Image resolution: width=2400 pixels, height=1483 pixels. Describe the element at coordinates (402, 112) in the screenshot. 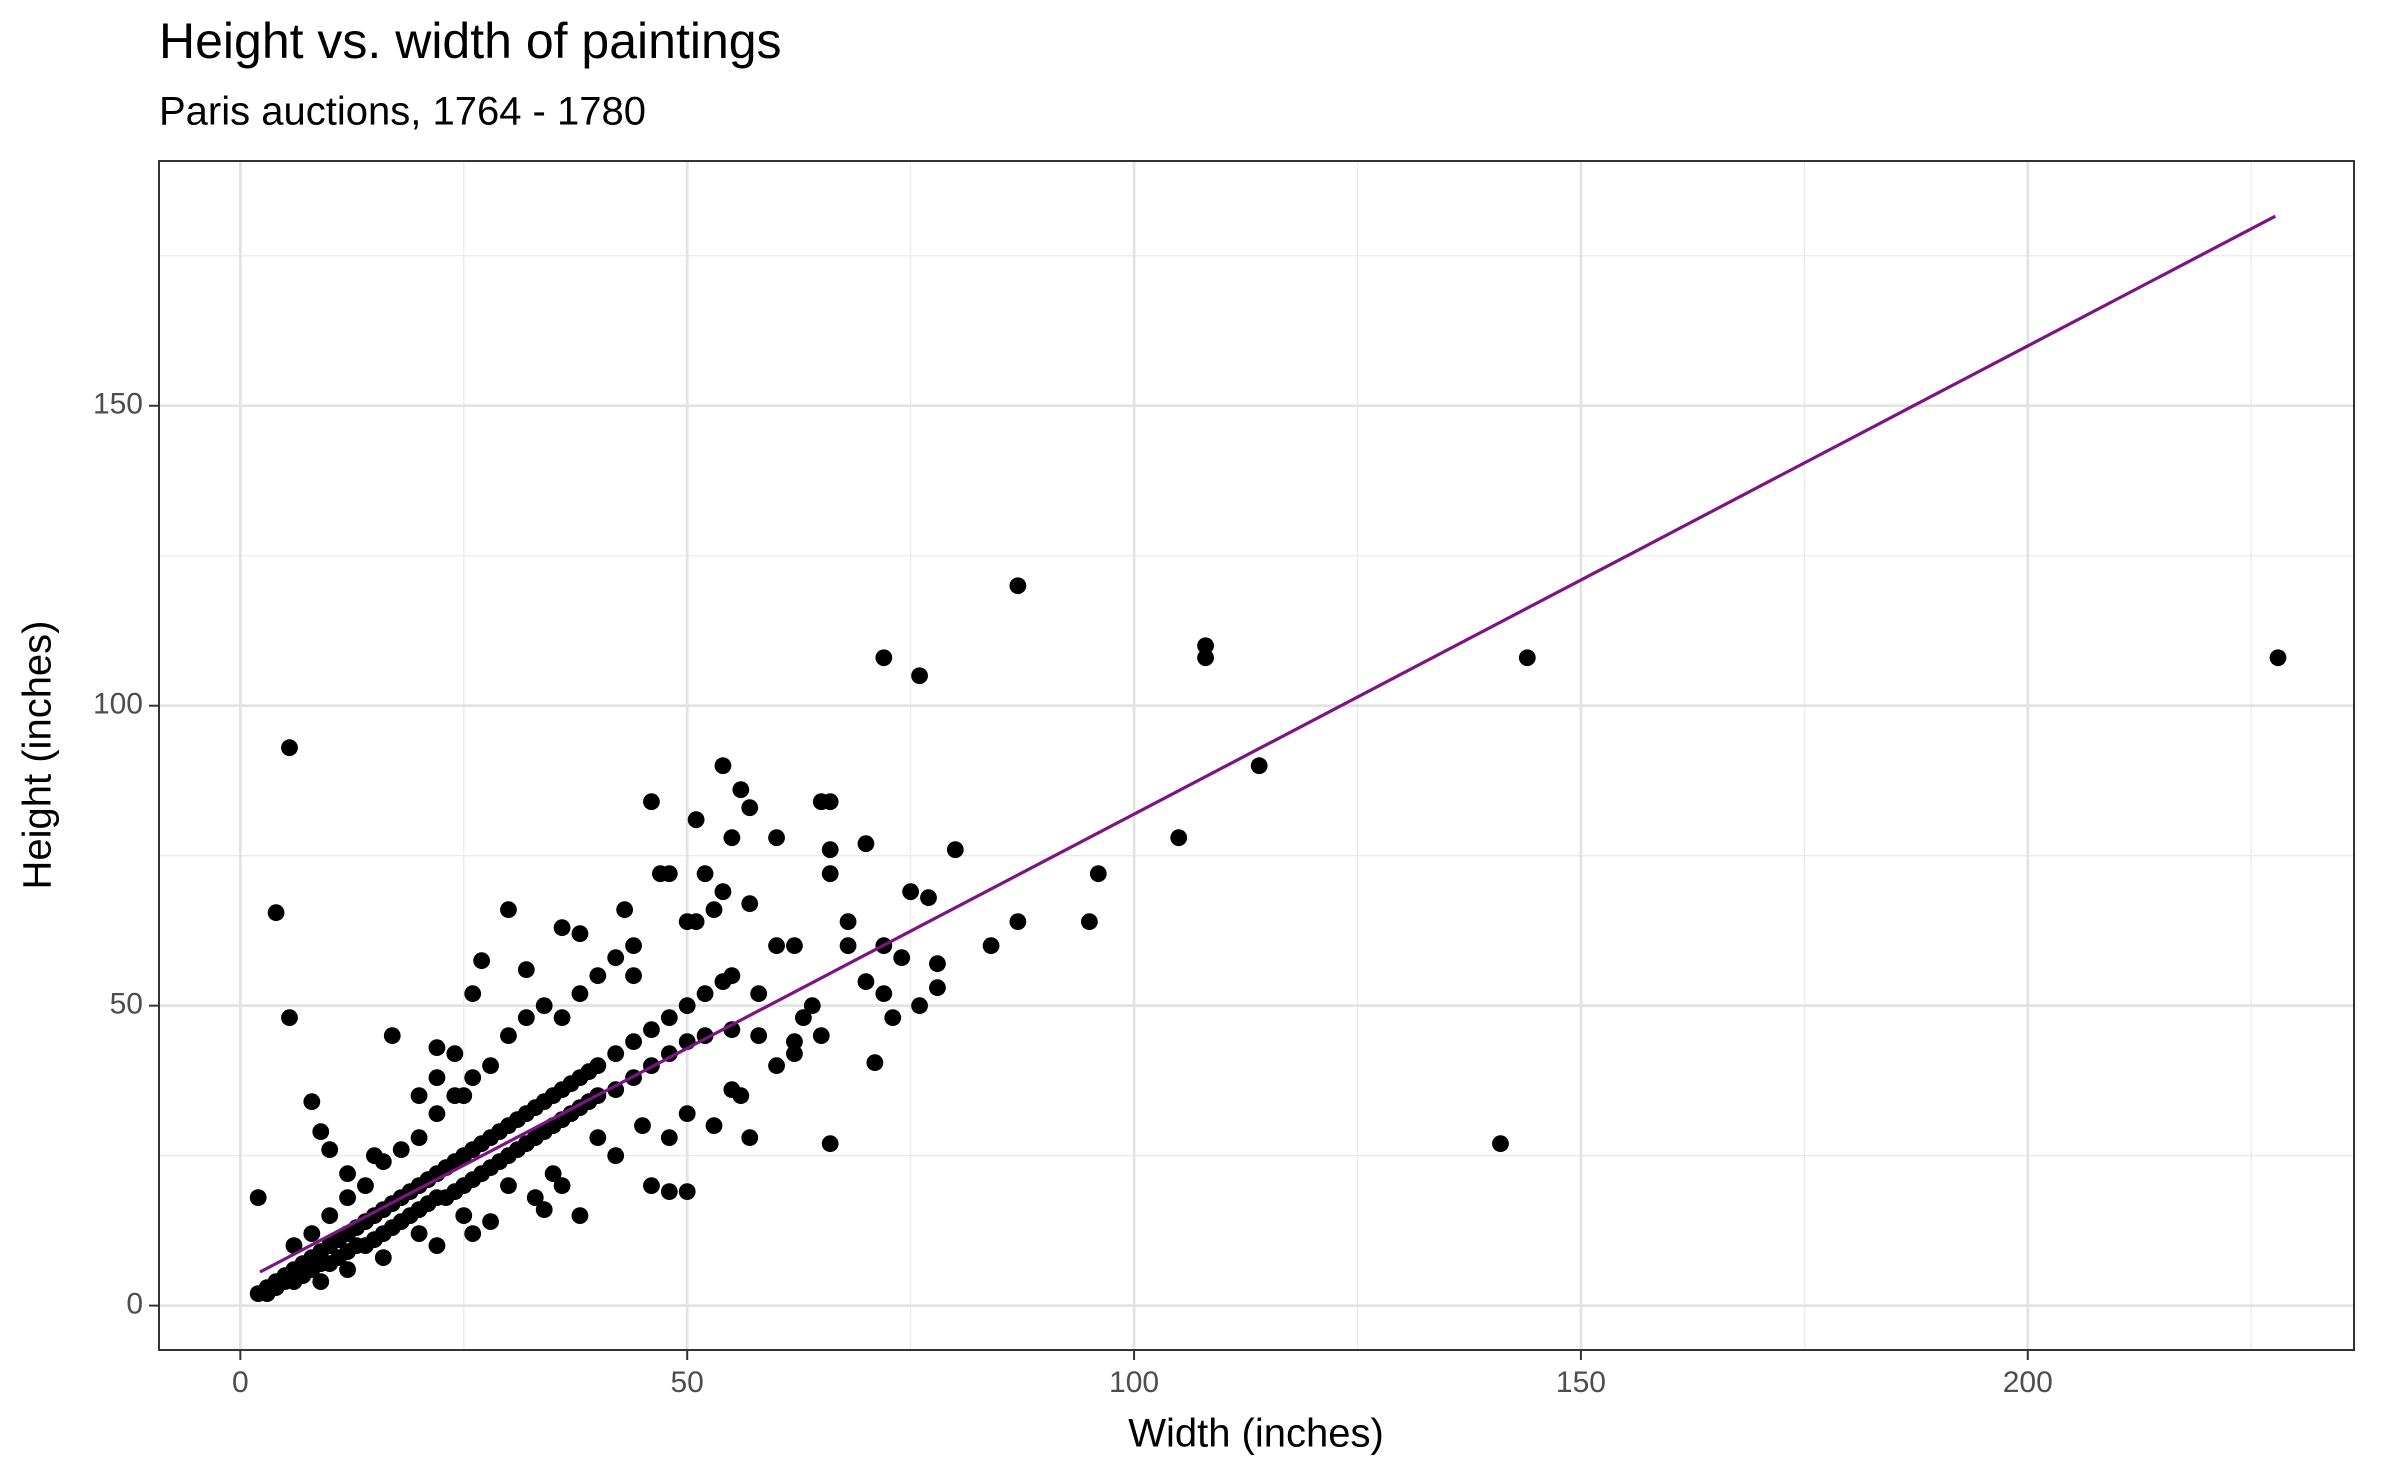

I see `chart-subtitle: Paris auctions, 1764 - 1780` at that location.